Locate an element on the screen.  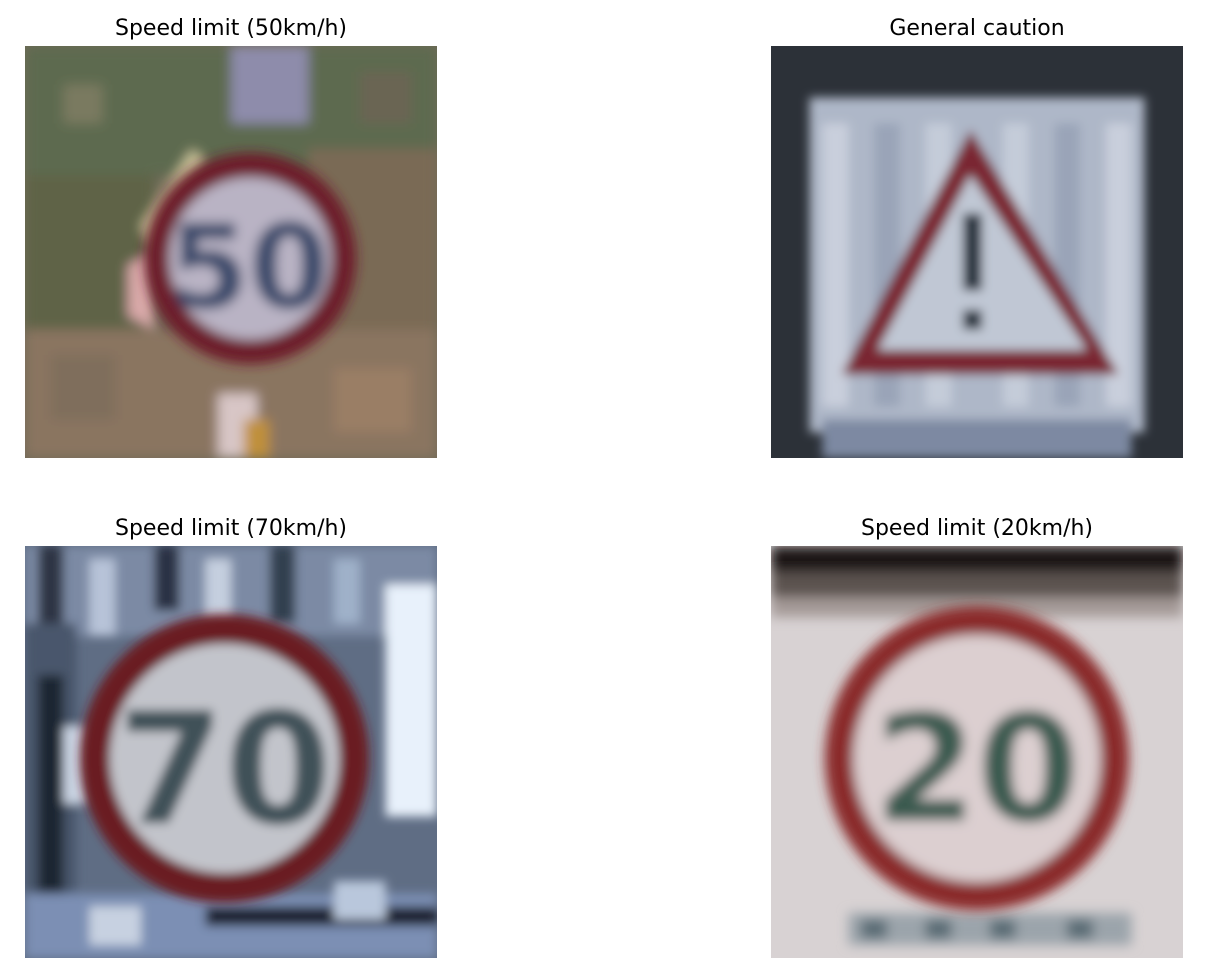
general-caution-sign-icon: ! is located at coordinates (977, 252).